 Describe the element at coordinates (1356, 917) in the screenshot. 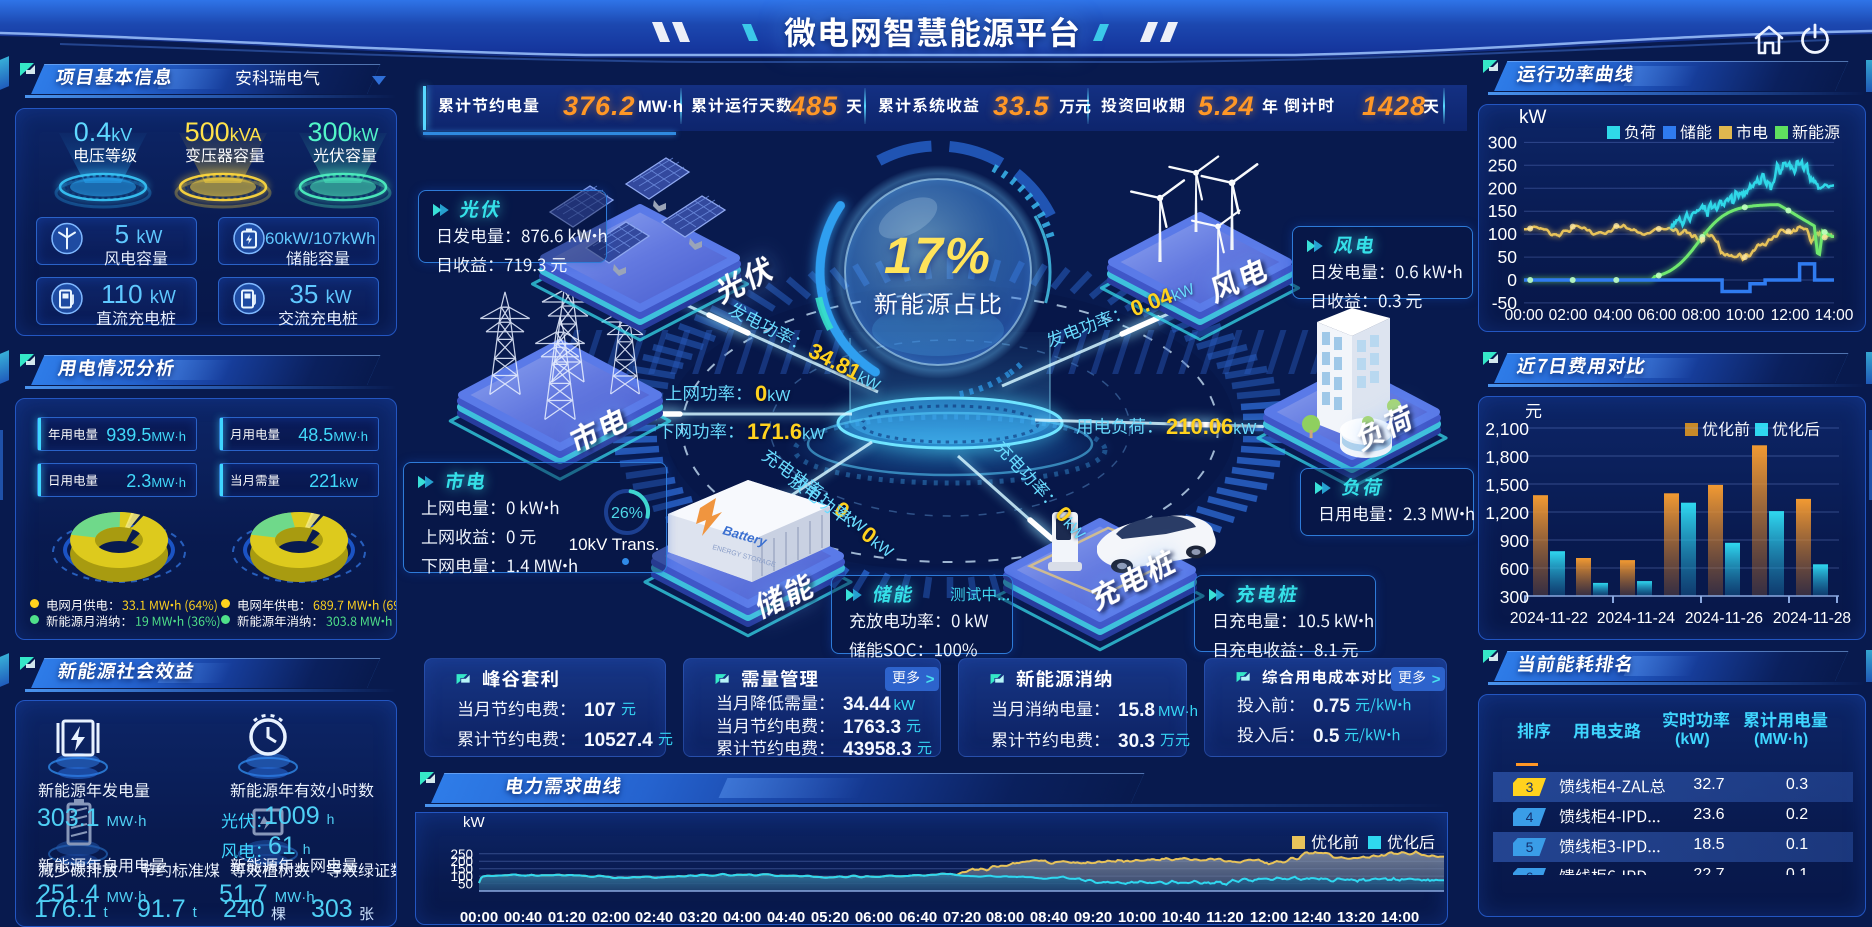

I see `svg-text: 13:20` at that location.